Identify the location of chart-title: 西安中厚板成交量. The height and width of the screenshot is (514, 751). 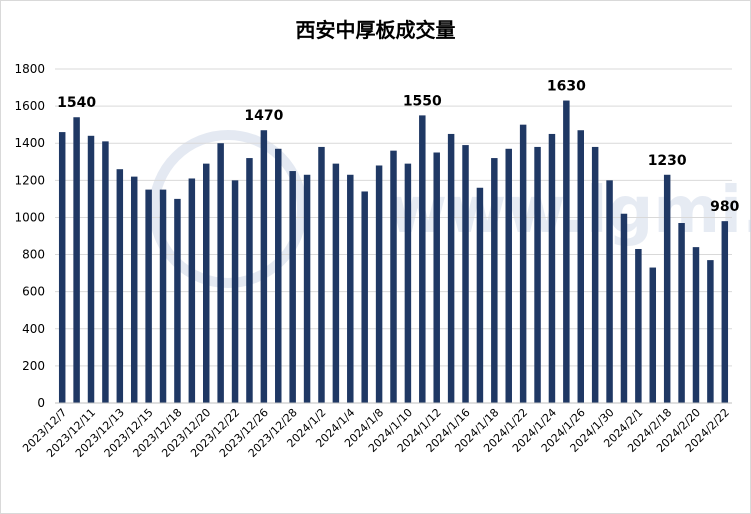
(375, 30).